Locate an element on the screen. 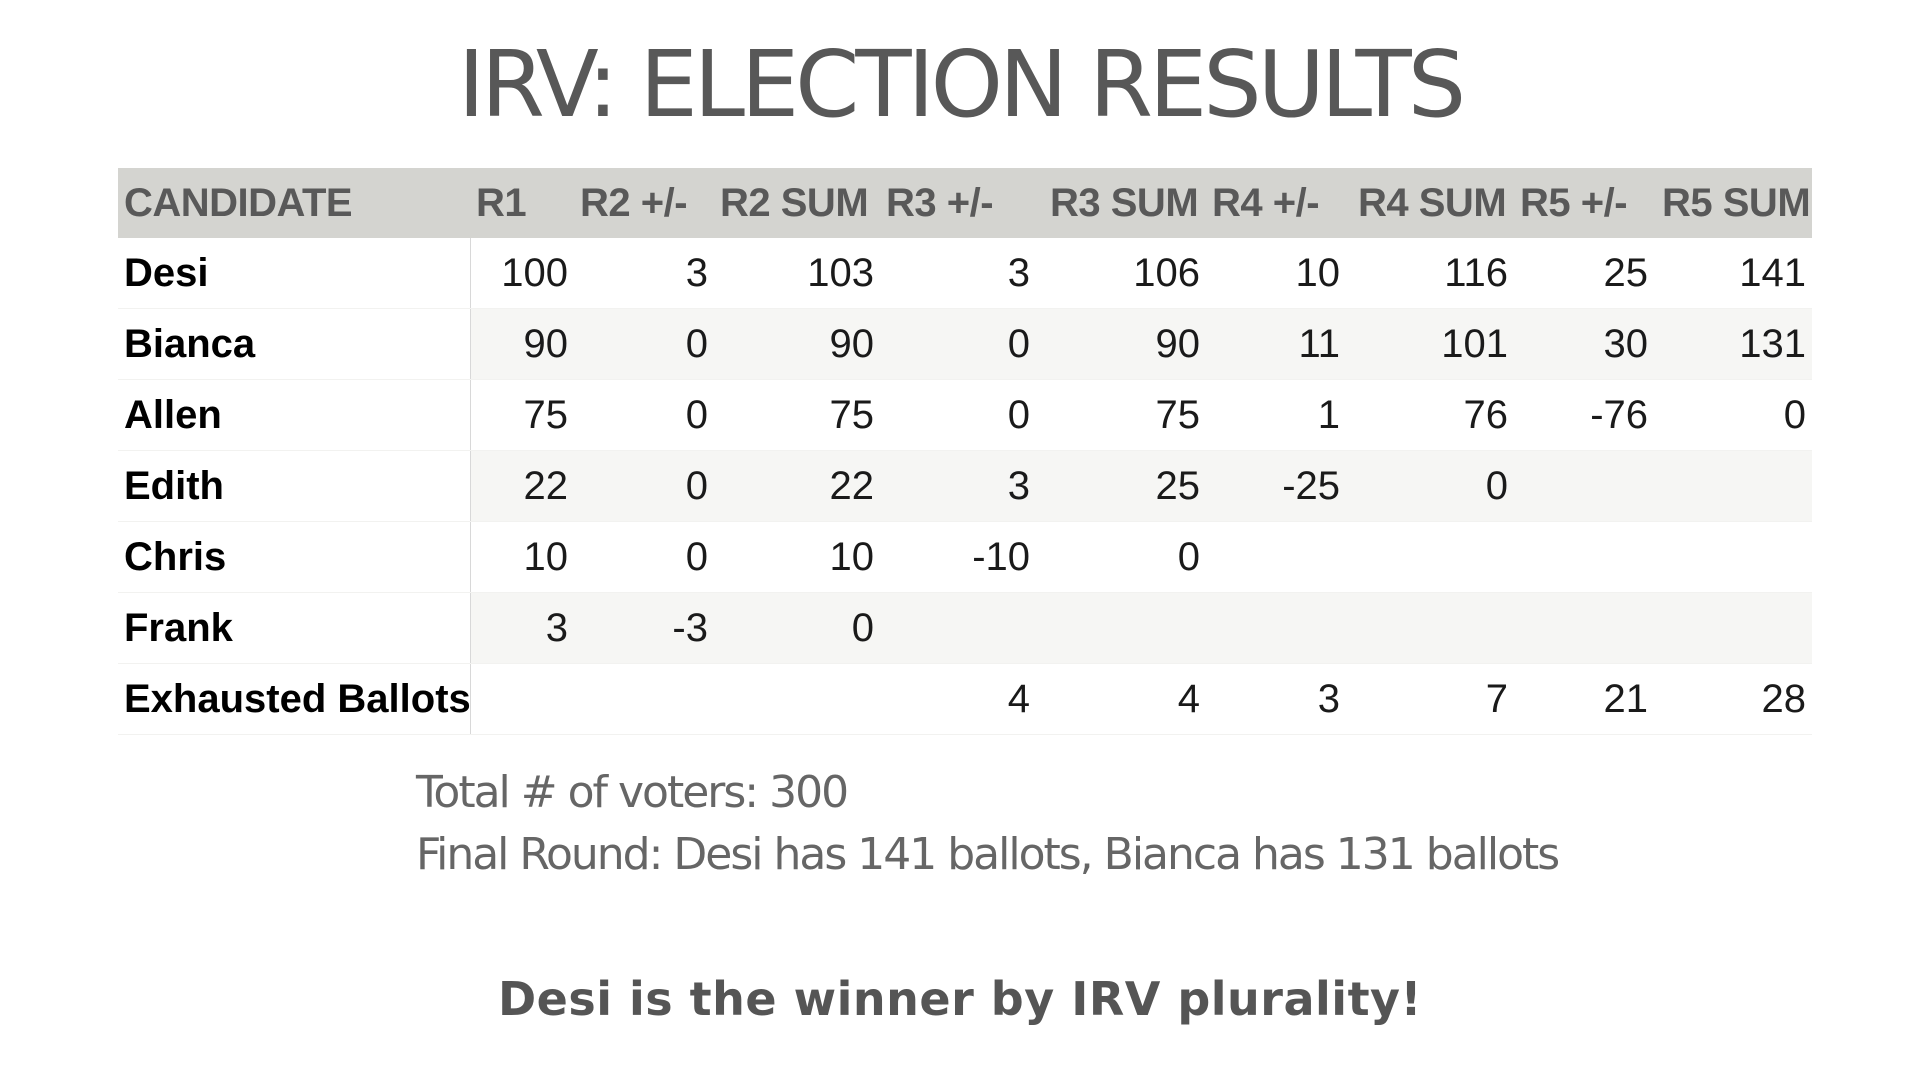  vote-cell: -25 is located at coordinates (1276, 486).